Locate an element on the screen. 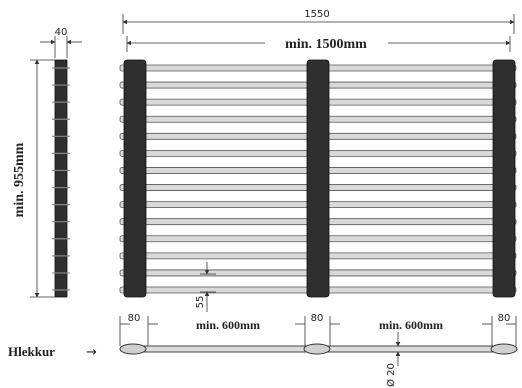 The height and width of the screenshot is (388, 522). bottom-rail-link-left is located at coordinates (133, 349).